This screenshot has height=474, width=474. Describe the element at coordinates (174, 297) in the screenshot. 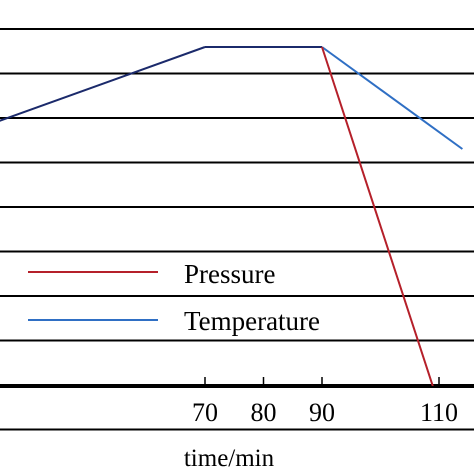

I see `legend: Pressure Temperature` at that location.